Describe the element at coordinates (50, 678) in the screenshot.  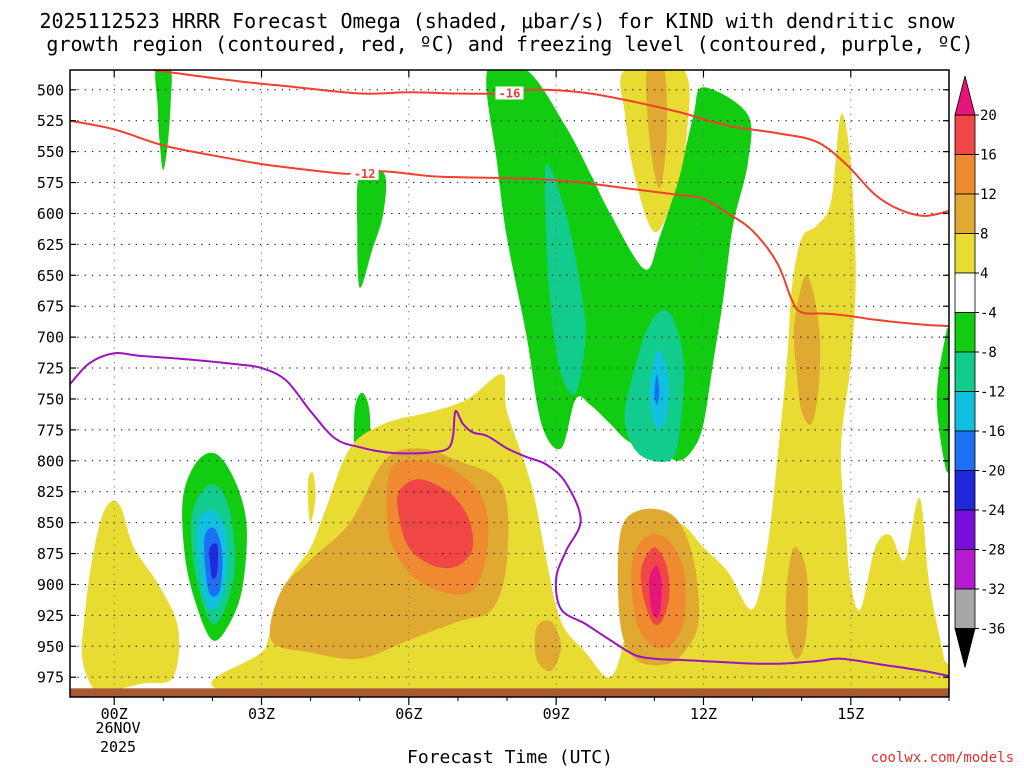
I see `y-tick-label-975: 975` at that location.